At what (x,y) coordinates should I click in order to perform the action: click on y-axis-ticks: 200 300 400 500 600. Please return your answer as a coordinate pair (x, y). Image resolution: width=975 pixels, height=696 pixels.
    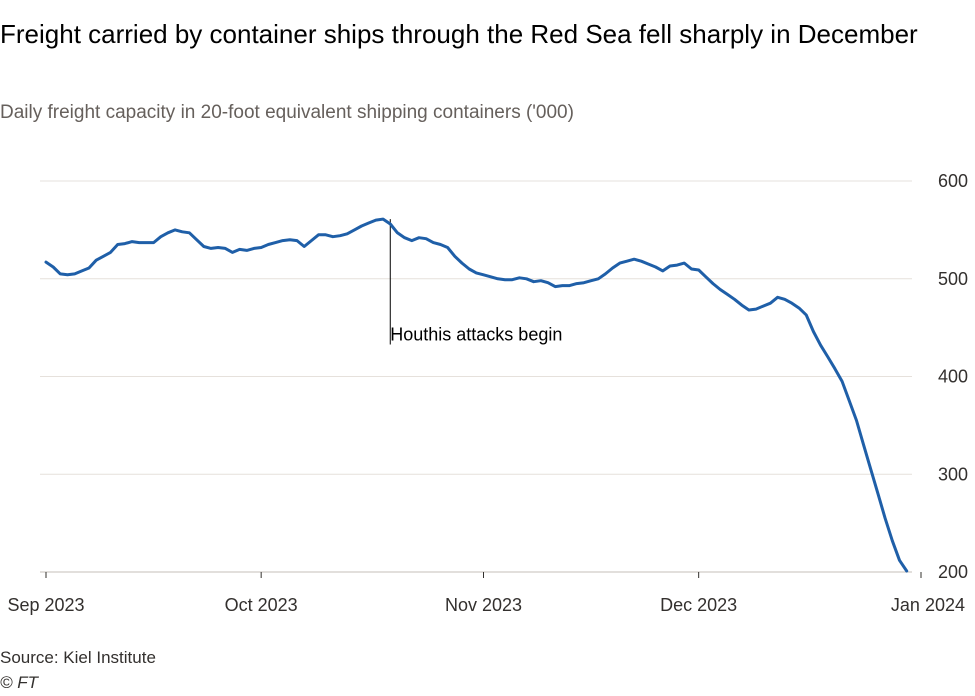
    Looking at the image, I should click on (953, 376).